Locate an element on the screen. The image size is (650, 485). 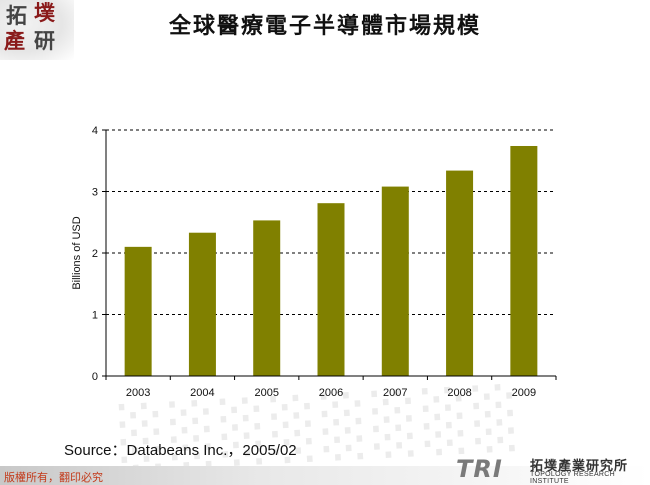
logo-background is located at coordinates (37, 30).